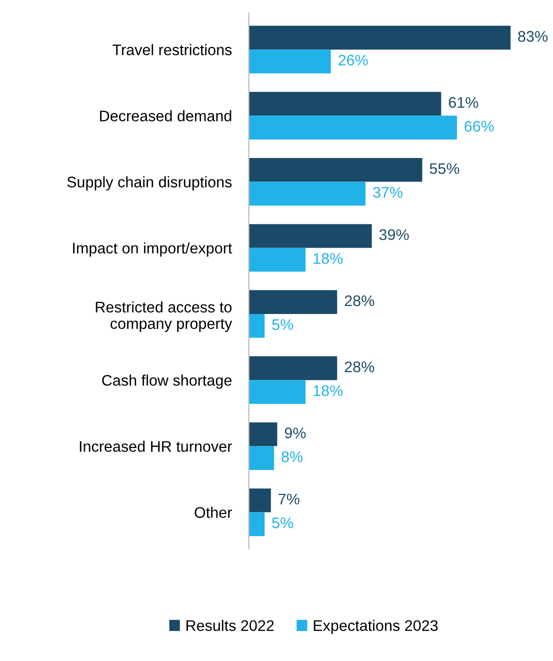  I want to click on y-tick-label: Impact on import/export, so click(152, 249).